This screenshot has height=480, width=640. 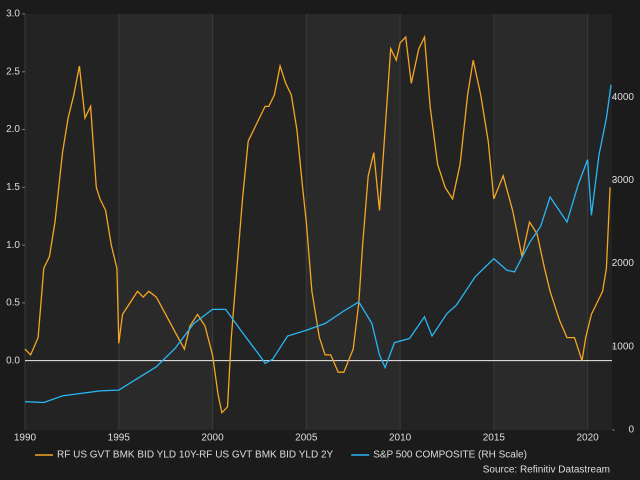 I want to click on y-tick-label: 2.0, so click(x=13, y=129).